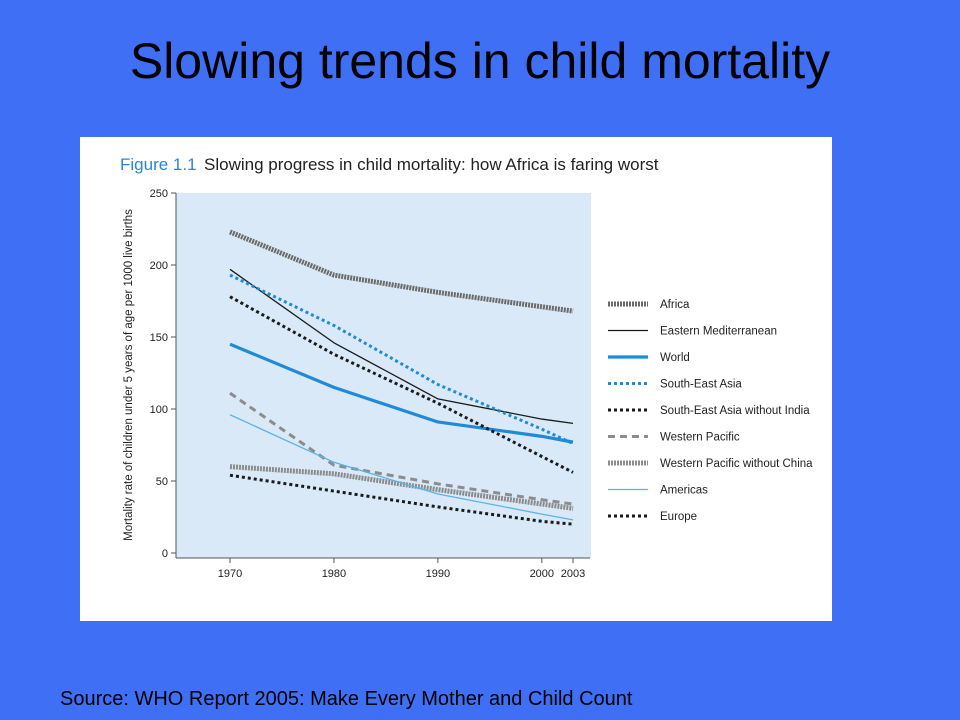 The image size is (960, 720). What do you see at coordinates (480, 61) in the screenshot?
I see `slide-title: Slowing trends in child mortality` at bounding box center [480, 61].